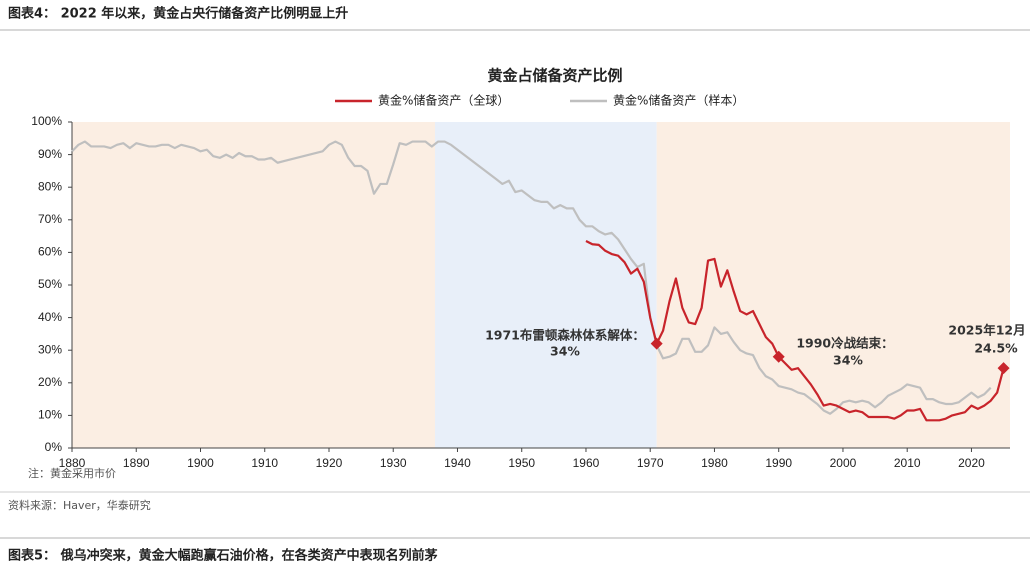 Image resolution: width=1030 pixels, height=578 pixels. What do you see at coordinates (50, 382) in the screenshot?
I see `y-tick-label: 20%` at bounding box center [50, 382].